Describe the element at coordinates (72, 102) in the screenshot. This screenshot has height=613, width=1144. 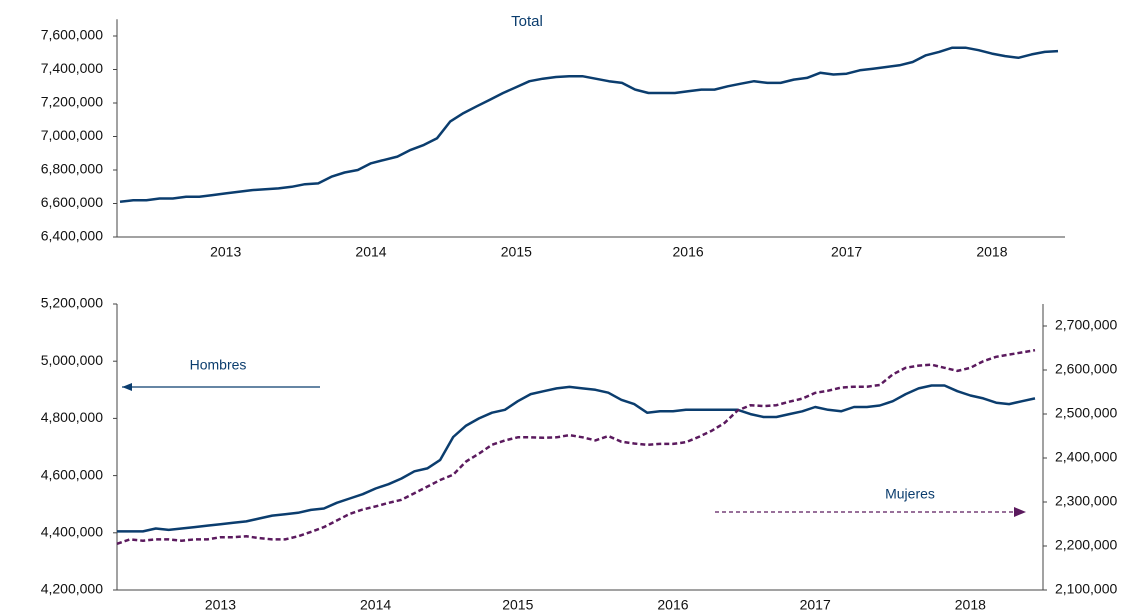
I see `y-tick-label: 7,200,000` at that location.